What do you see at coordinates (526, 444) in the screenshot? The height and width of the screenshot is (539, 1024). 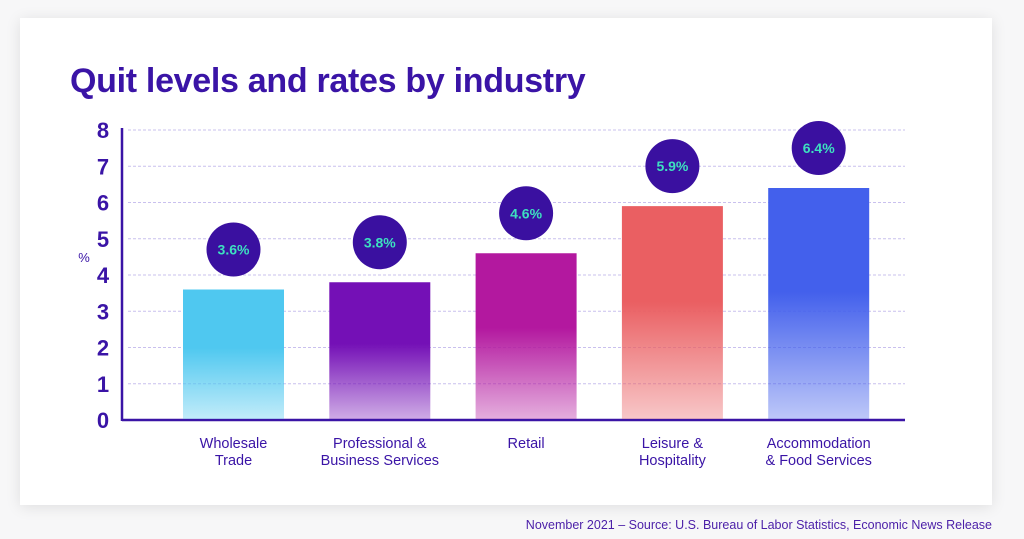 I see `x-tick-label: Retail` at bounding box center [526, 444].